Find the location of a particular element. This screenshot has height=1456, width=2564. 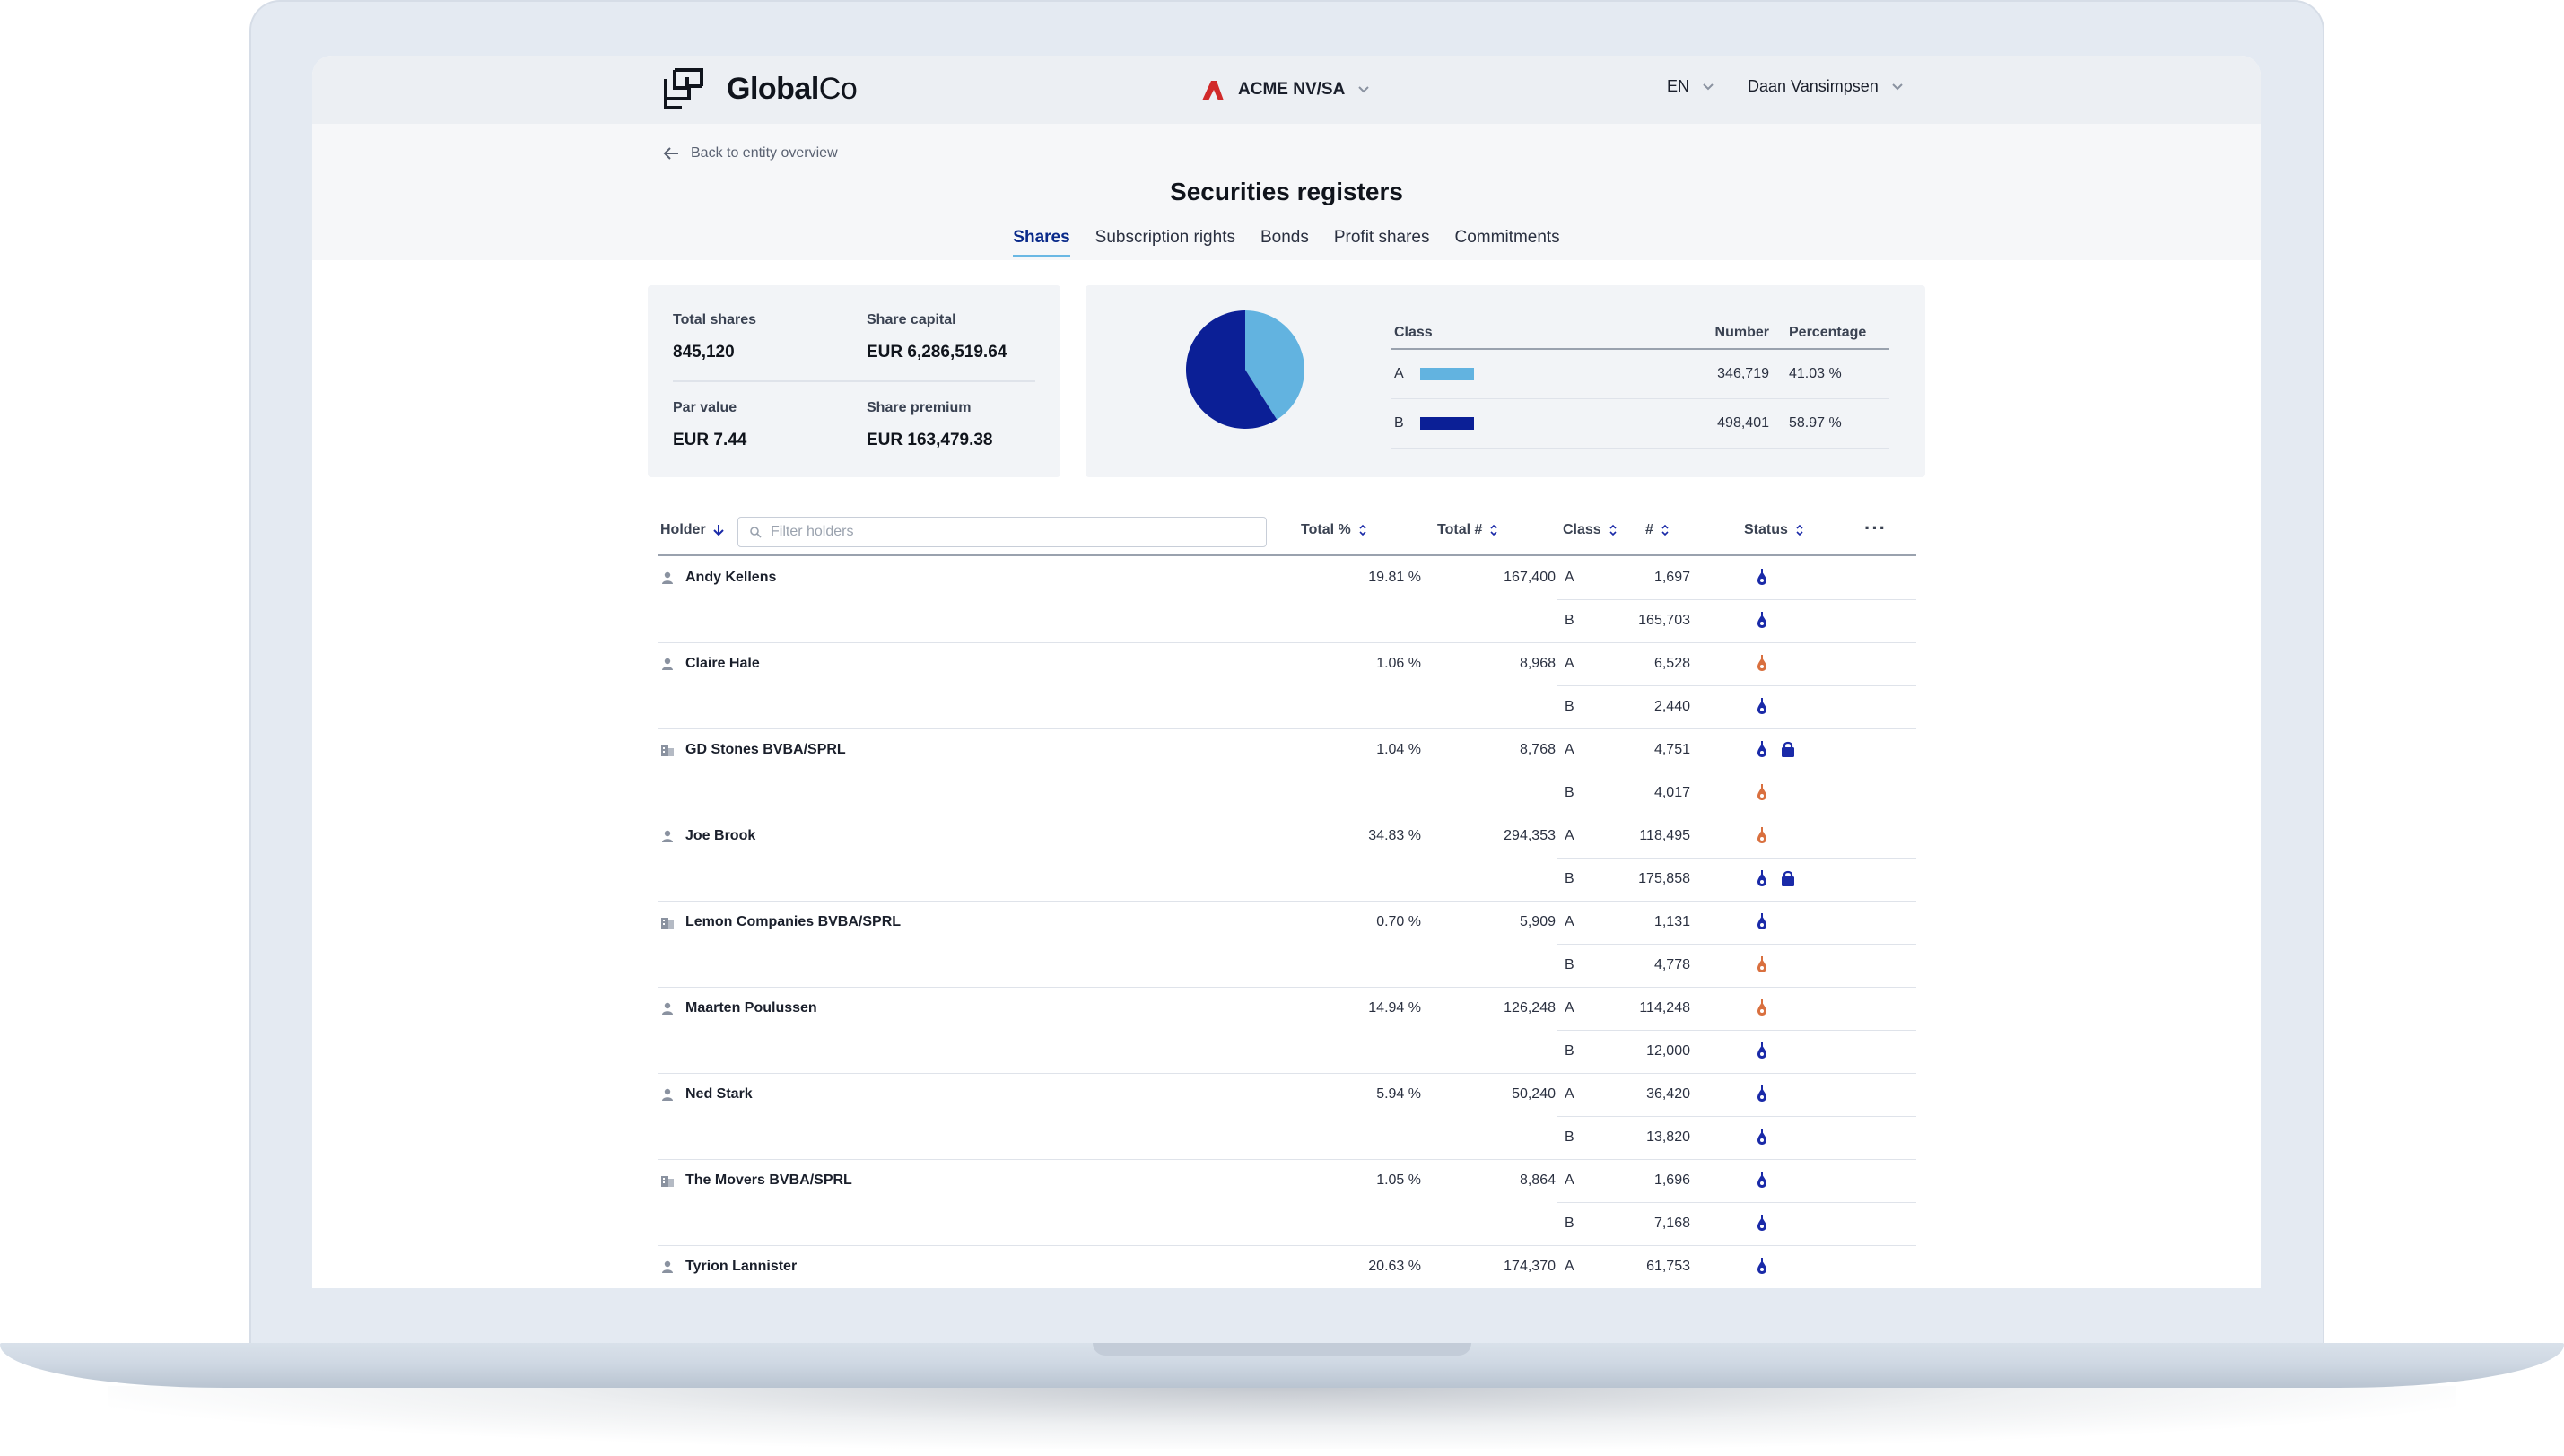

laptop-notch is located at coordinates (1282, 1349).